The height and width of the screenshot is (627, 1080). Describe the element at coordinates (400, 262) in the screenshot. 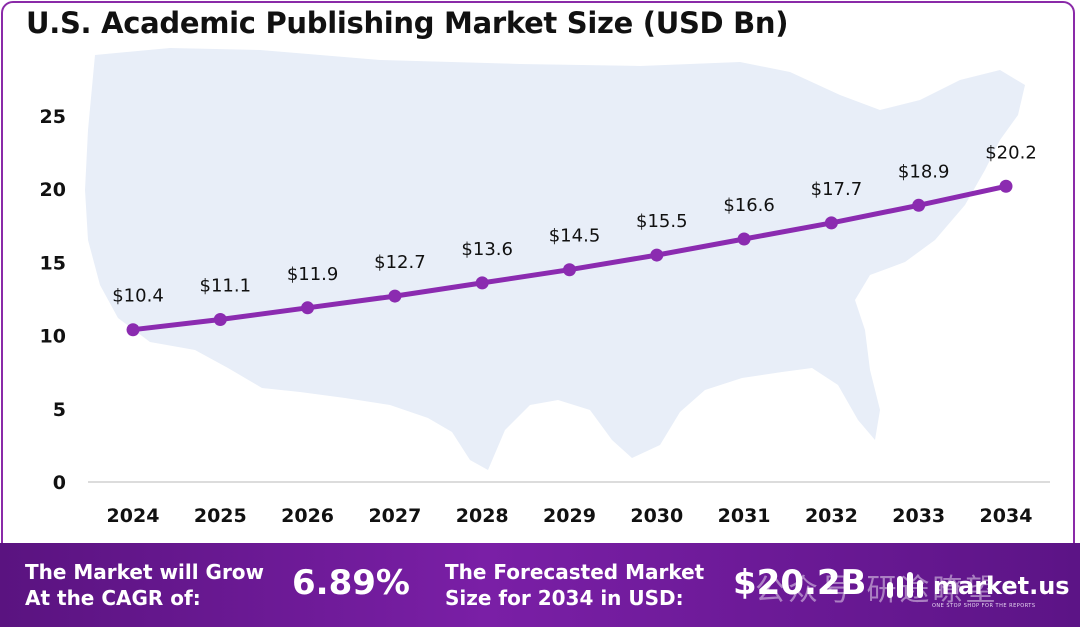

I see `data-label: $12.7` at that location.